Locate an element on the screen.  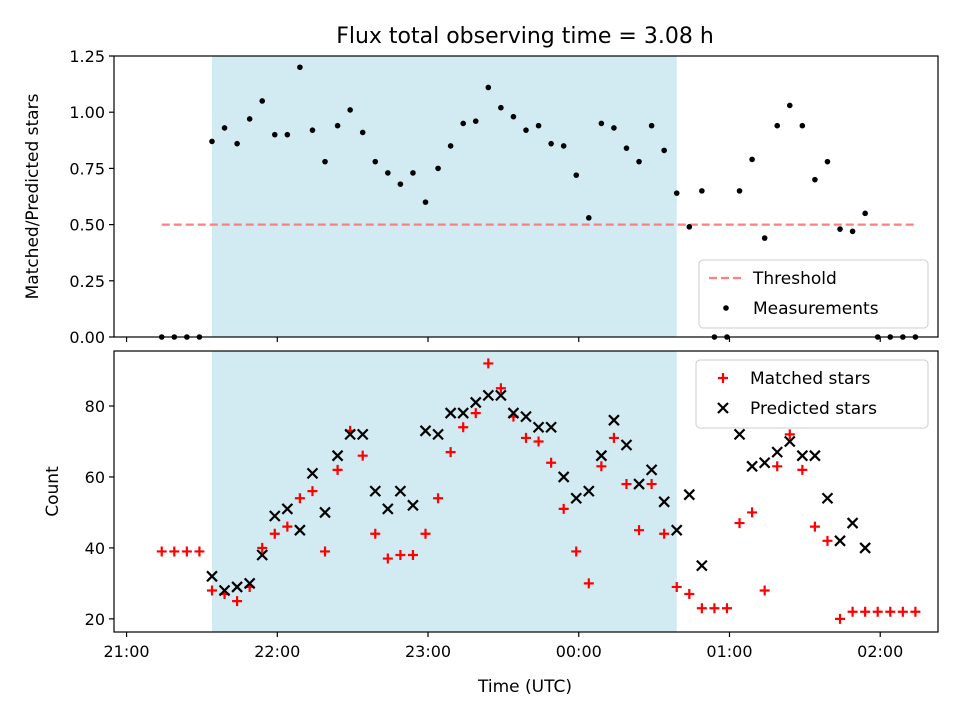
x-tick-label: 01:00 is located at coordinates (729, 651).